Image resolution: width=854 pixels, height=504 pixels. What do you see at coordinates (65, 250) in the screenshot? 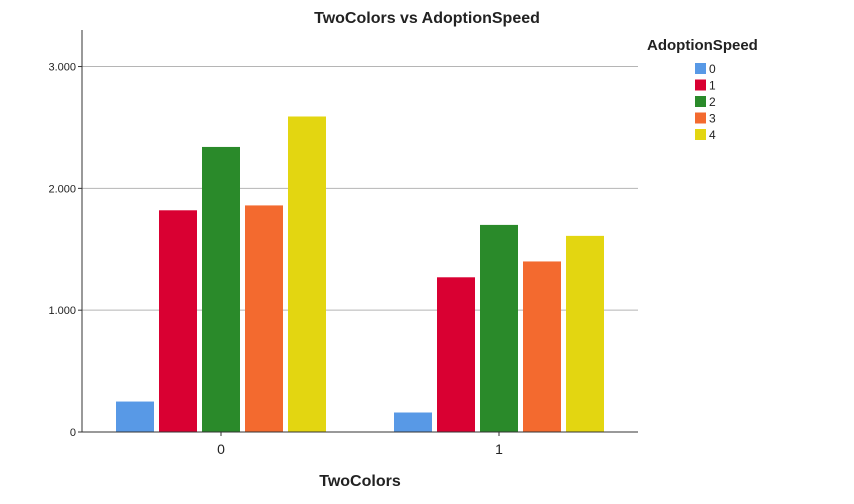
I see `y-axis-ticks: 0 1.000 2.000 3.000` at bounding box center [65, 250].